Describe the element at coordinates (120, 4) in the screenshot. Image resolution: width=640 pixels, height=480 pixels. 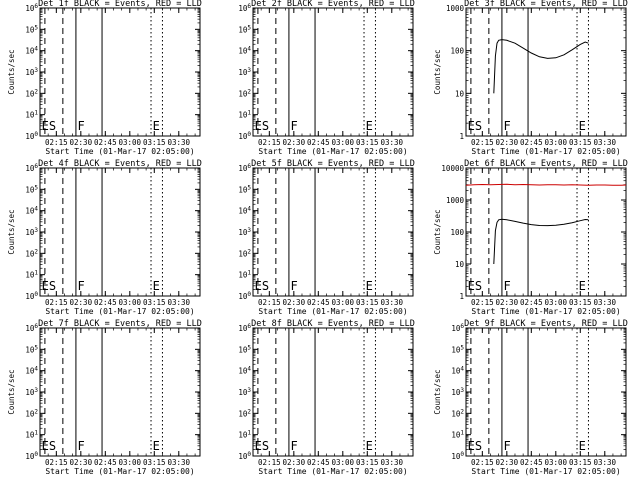
I see `chart-title: Det 1f BLACK = Events, RED = LLD` at that location.